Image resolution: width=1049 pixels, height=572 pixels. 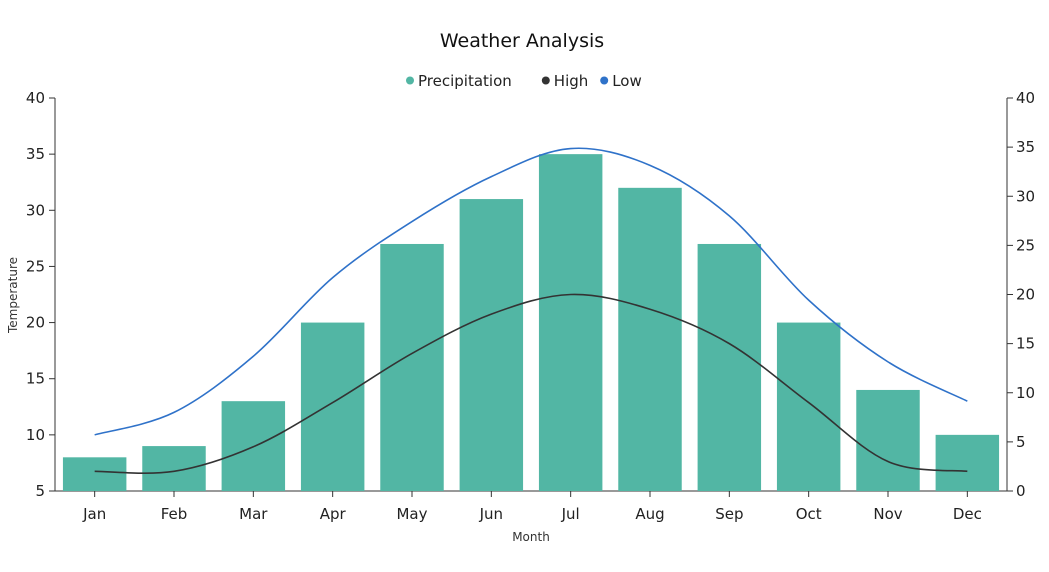 What do you see at coordinates (729, 367) in the screenshot?
I see `bar-sep` at bounding box center [729, 367].